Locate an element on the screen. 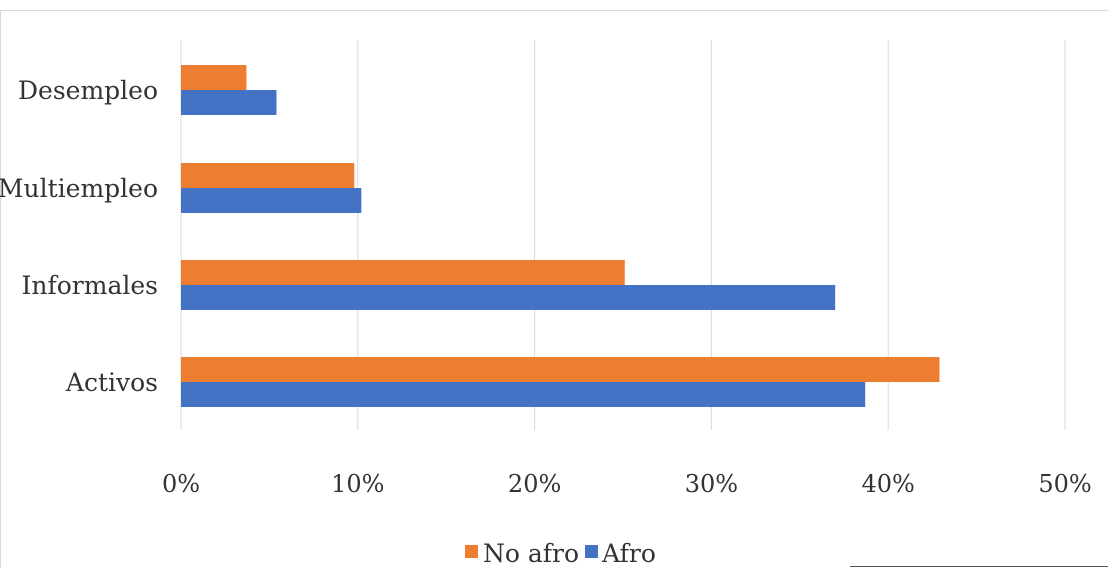 Image resolution: width=1108 pixels, height=568 pixels. category-labels: Desempleo Multiempleo Informales Activos is located at coordinates (79, 236).